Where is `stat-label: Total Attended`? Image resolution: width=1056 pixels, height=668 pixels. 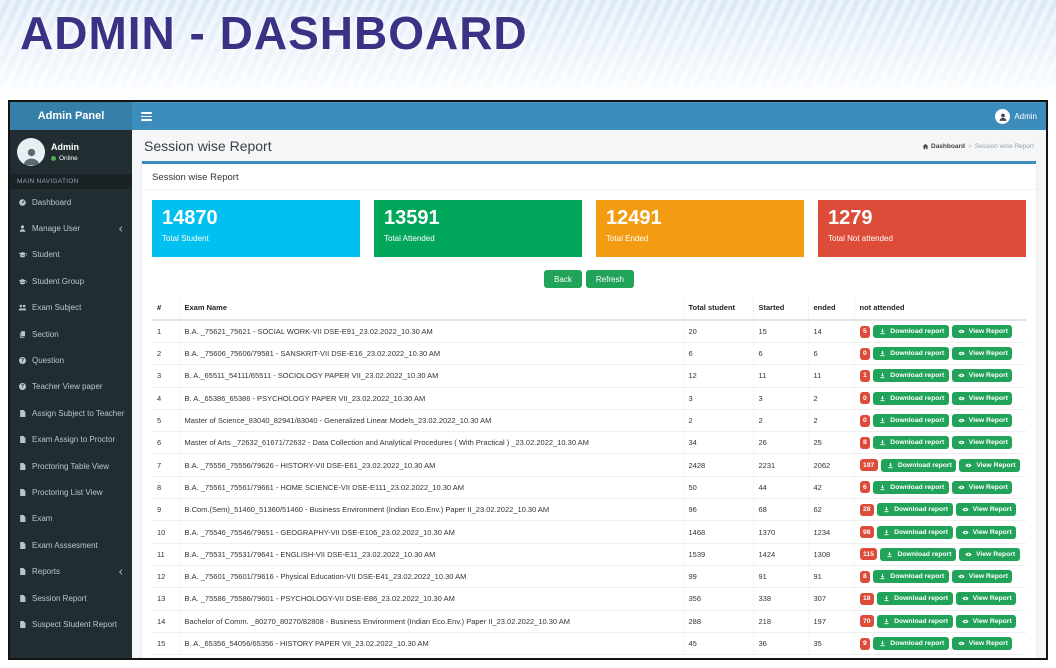 stat-label: Total Attended is located at coordinates (409, 238).